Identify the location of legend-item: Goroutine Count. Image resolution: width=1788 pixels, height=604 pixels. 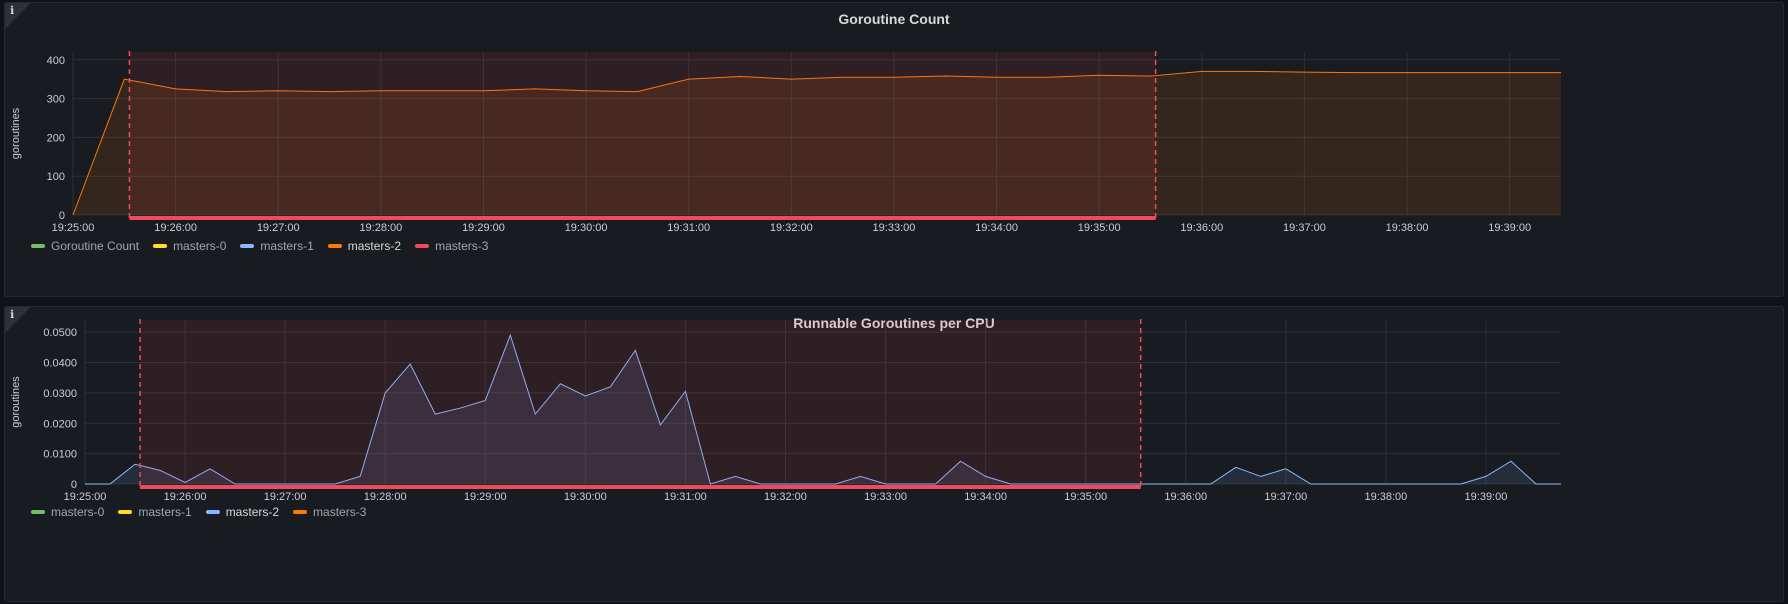
(85, 246).